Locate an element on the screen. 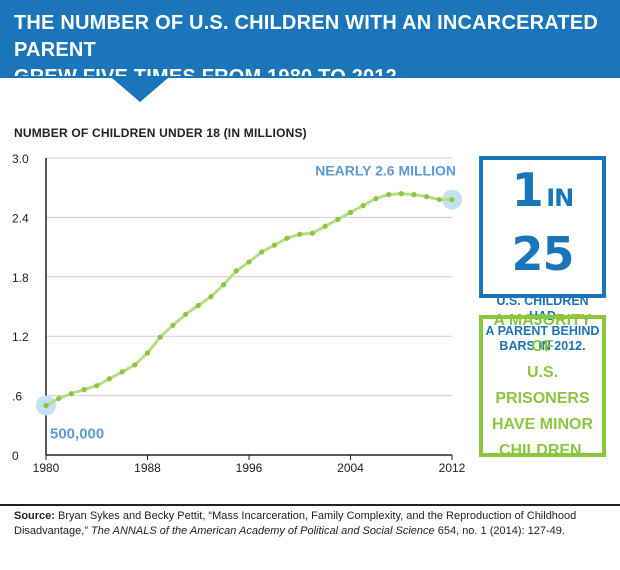  source-text-2: 654, no. 1 (2014): 127-49. is located at coordinates (499, 531).